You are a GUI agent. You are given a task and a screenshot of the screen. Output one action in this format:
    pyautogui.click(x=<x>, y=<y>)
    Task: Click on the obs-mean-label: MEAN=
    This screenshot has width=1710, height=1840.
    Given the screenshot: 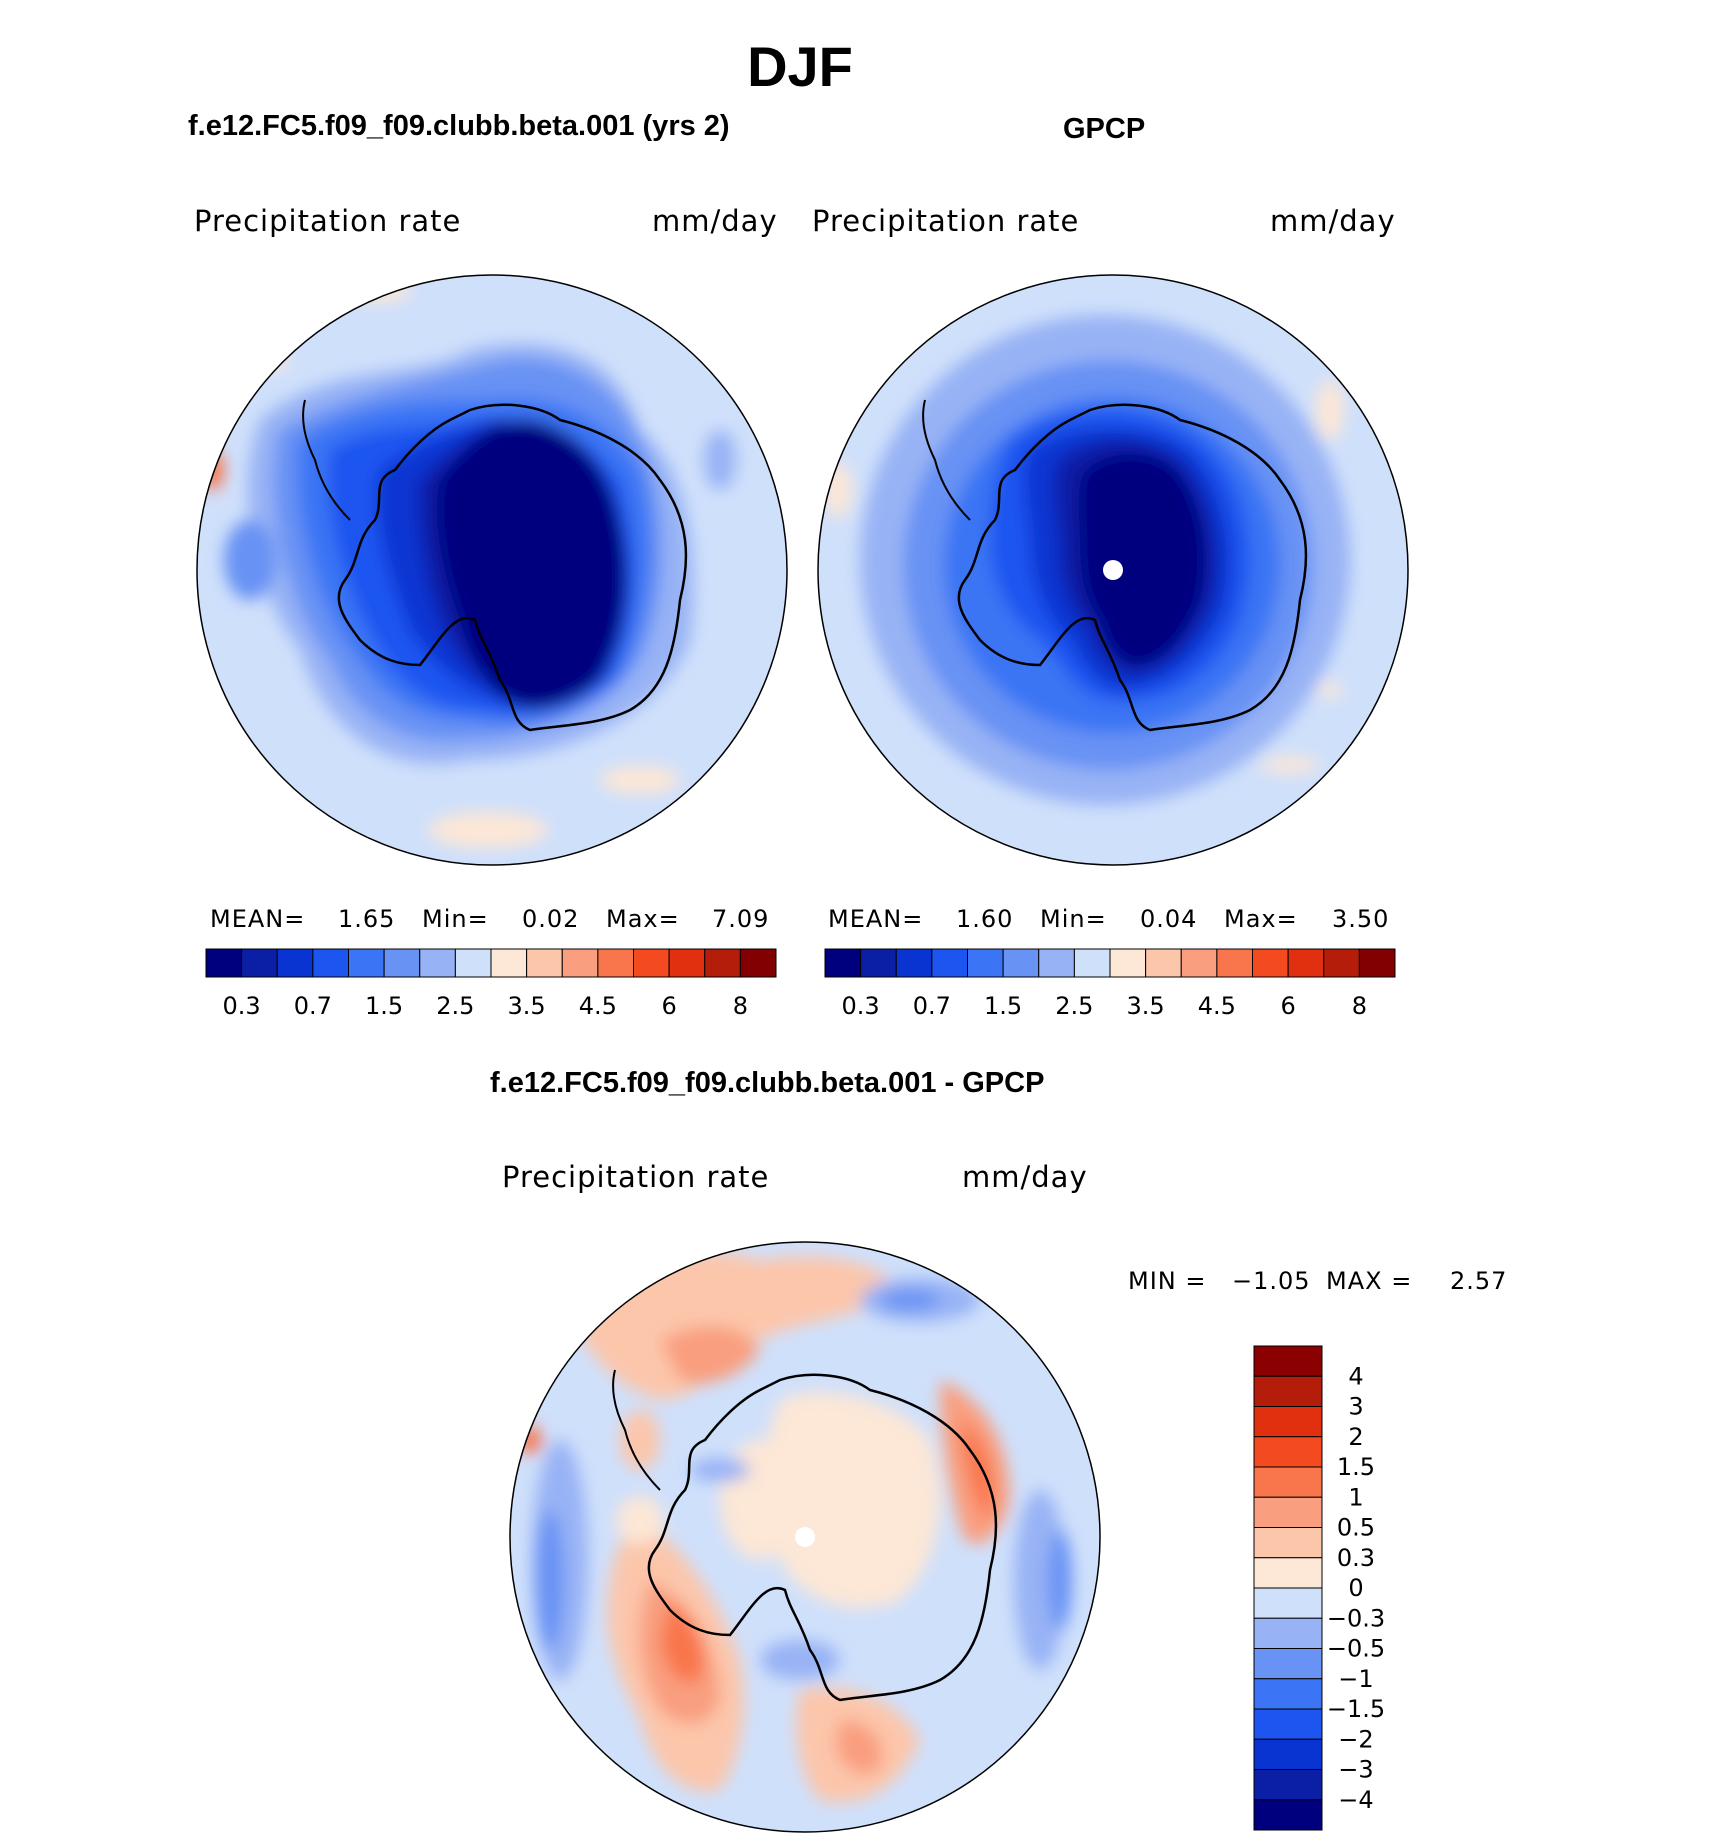 What is the action you would take?
    pyautogui.click(x=876, y=919)
    